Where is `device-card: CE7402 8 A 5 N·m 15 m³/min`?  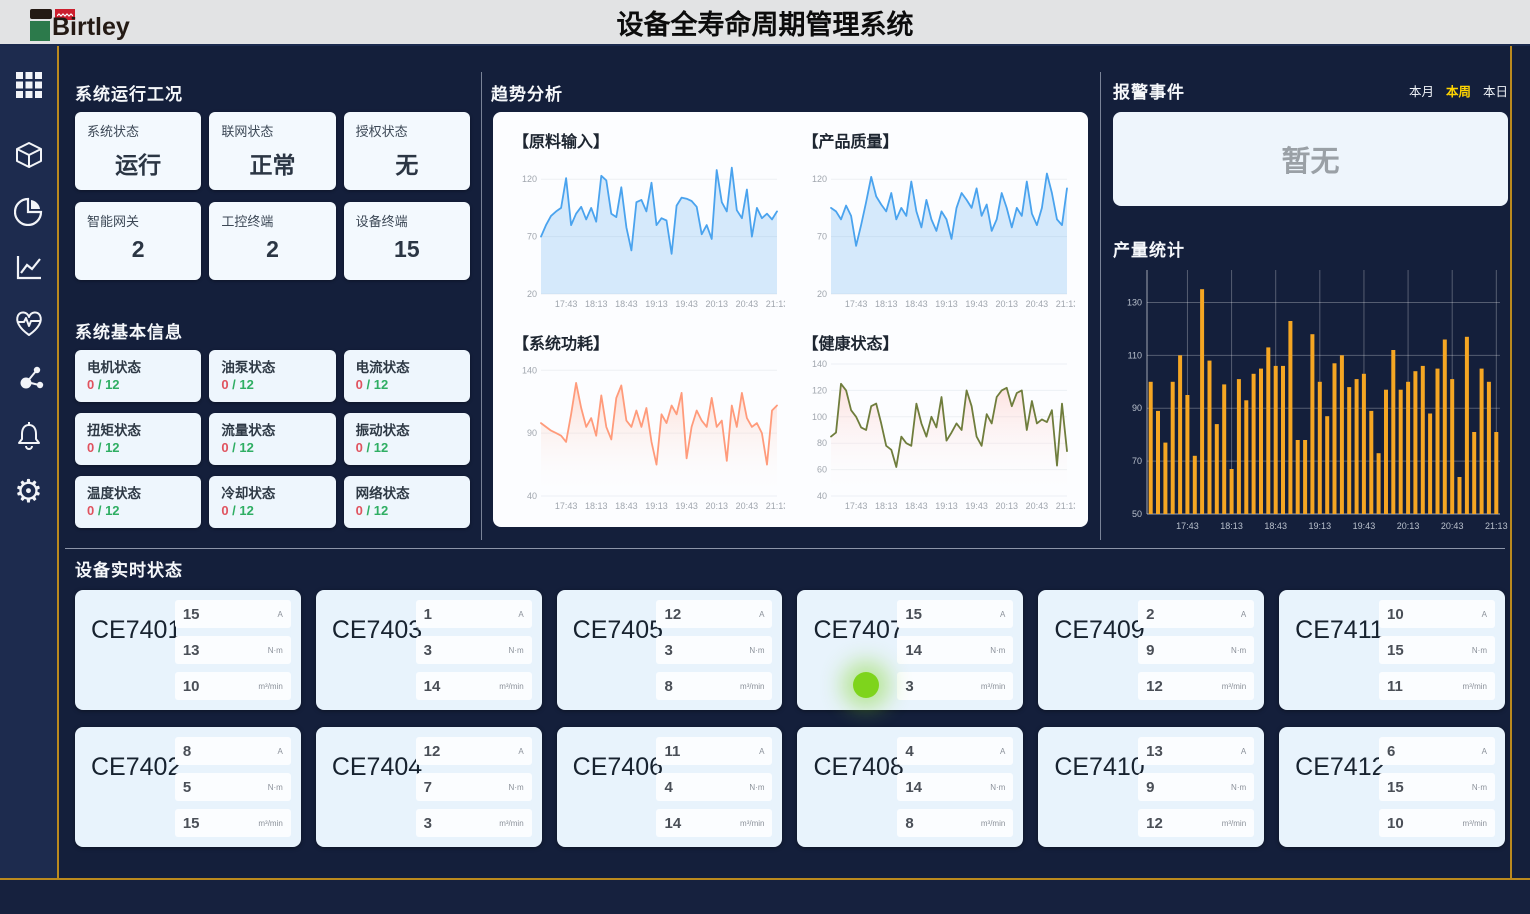 device-card: CE7402 8 A 5 N·m 15 m³/min is located at coordinates (188, 787).